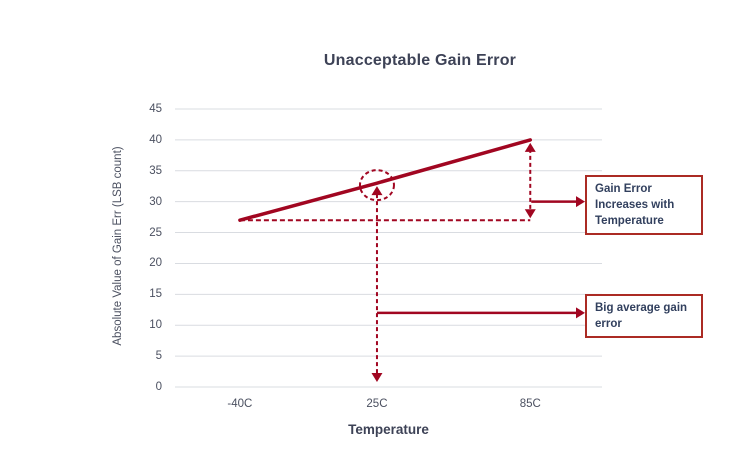 This screenshot has width=756, height=459. What do you see at coordinates (155, 201) in the screenshot?
I see `y-tick-label: 30` at bounding box center [155, 201].